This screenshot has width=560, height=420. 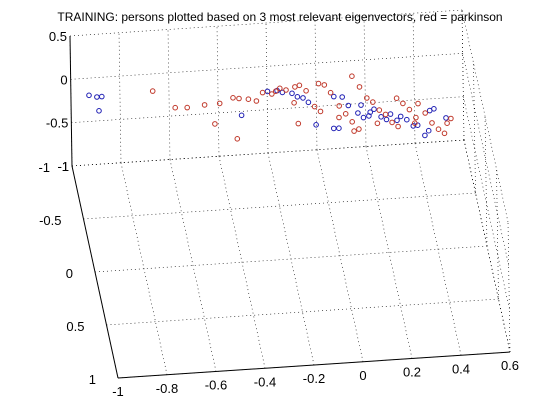 What do you see at coordinates (167, 388) in the screenshot?
I see `x-tick-label: -0.8` at bounding box center [167, 388].